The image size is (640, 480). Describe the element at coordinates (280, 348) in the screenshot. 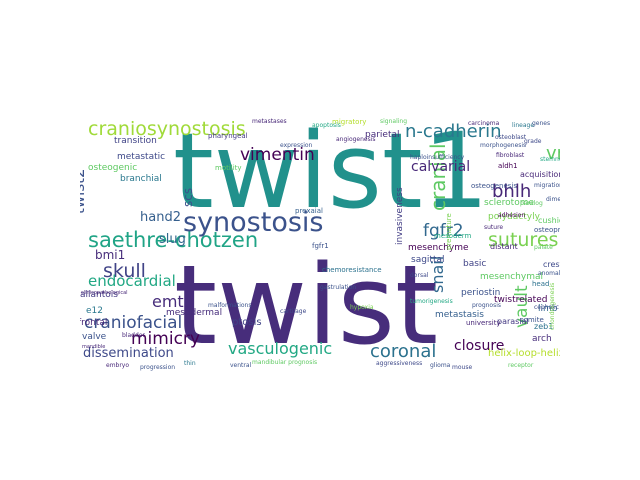

I see `word-vasculogenic: vasculogenic` at that location.